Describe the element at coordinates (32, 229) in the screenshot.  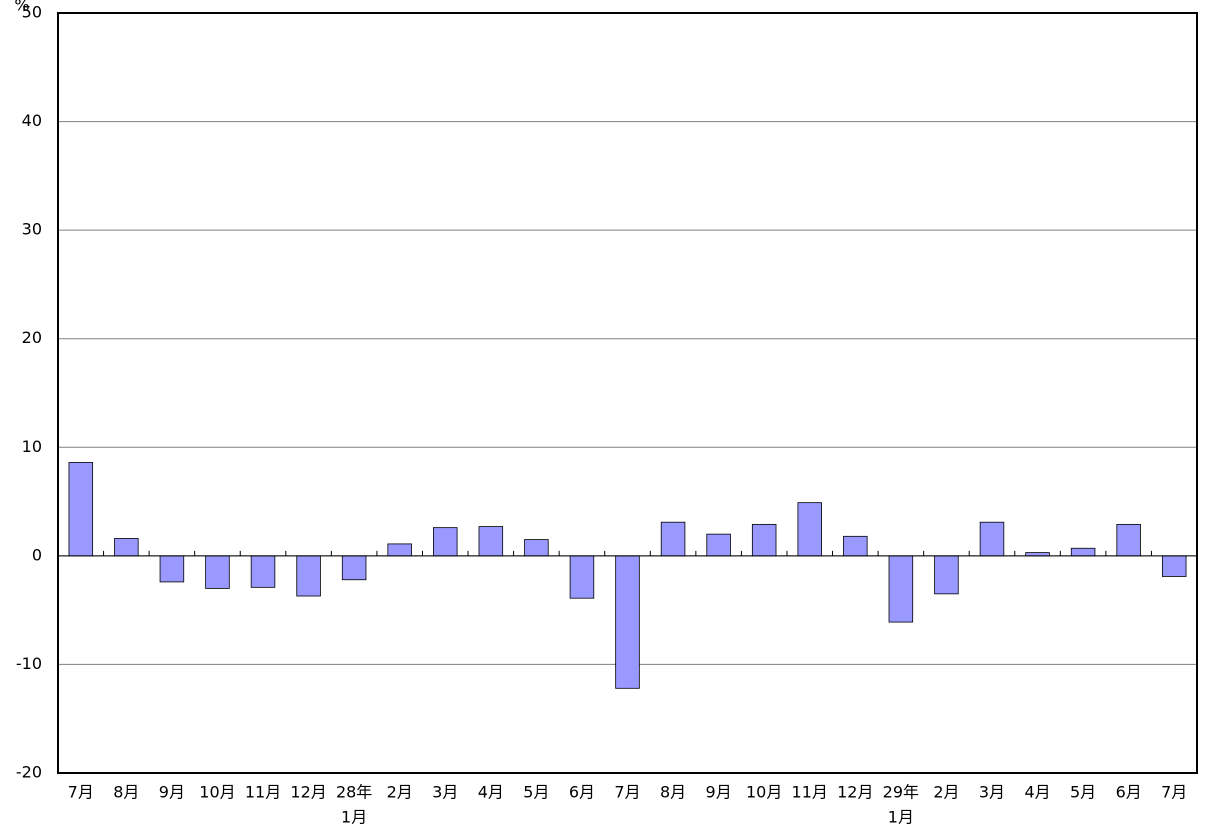
I see `y-tick-label: 30` at that location.